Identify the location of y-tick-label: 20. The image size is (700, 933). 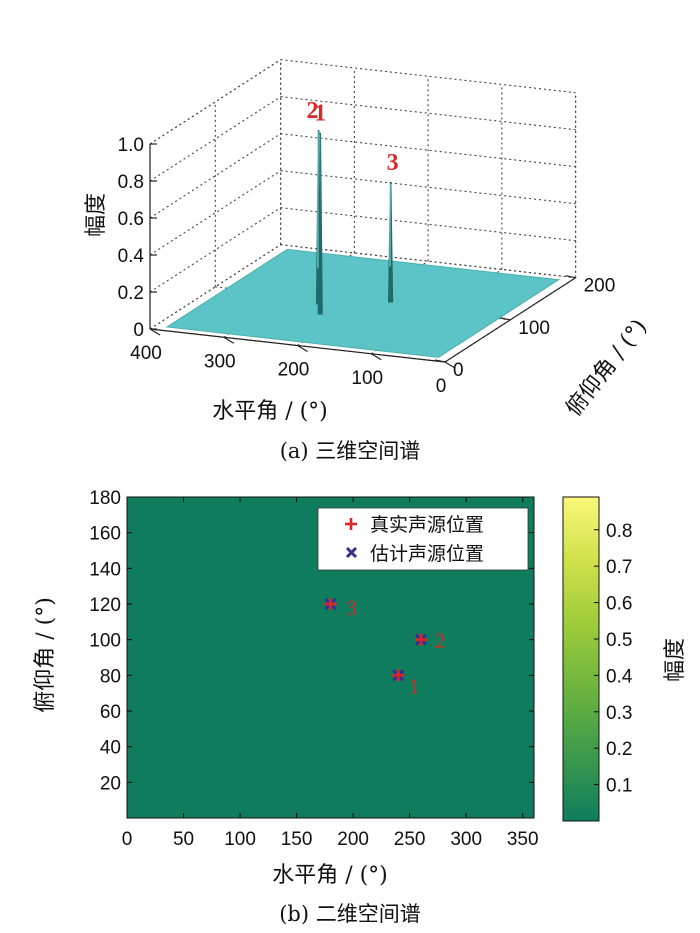
(110, 783).